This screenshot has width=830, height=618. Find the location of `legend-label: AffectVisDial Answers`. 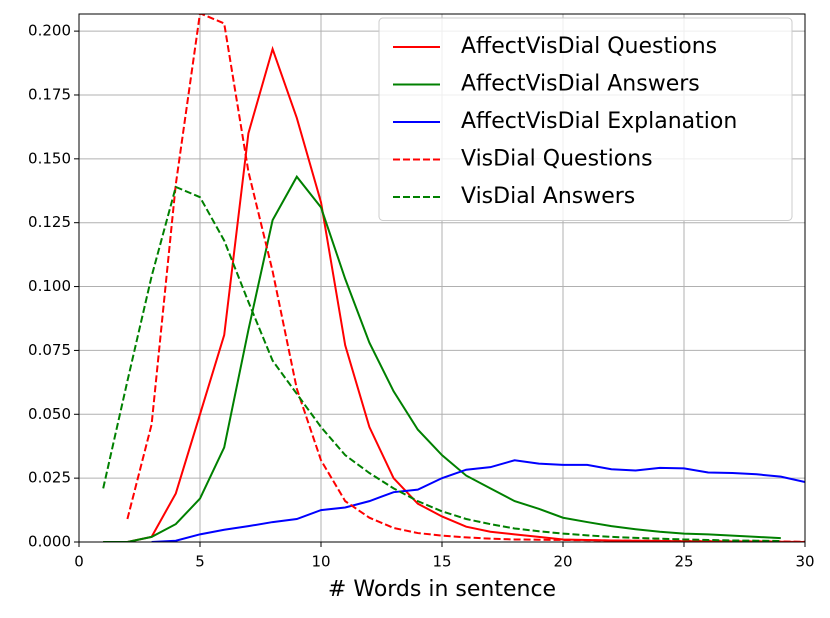

legend-label: AffectVisDial Answers is located at coordinates (580, 84).